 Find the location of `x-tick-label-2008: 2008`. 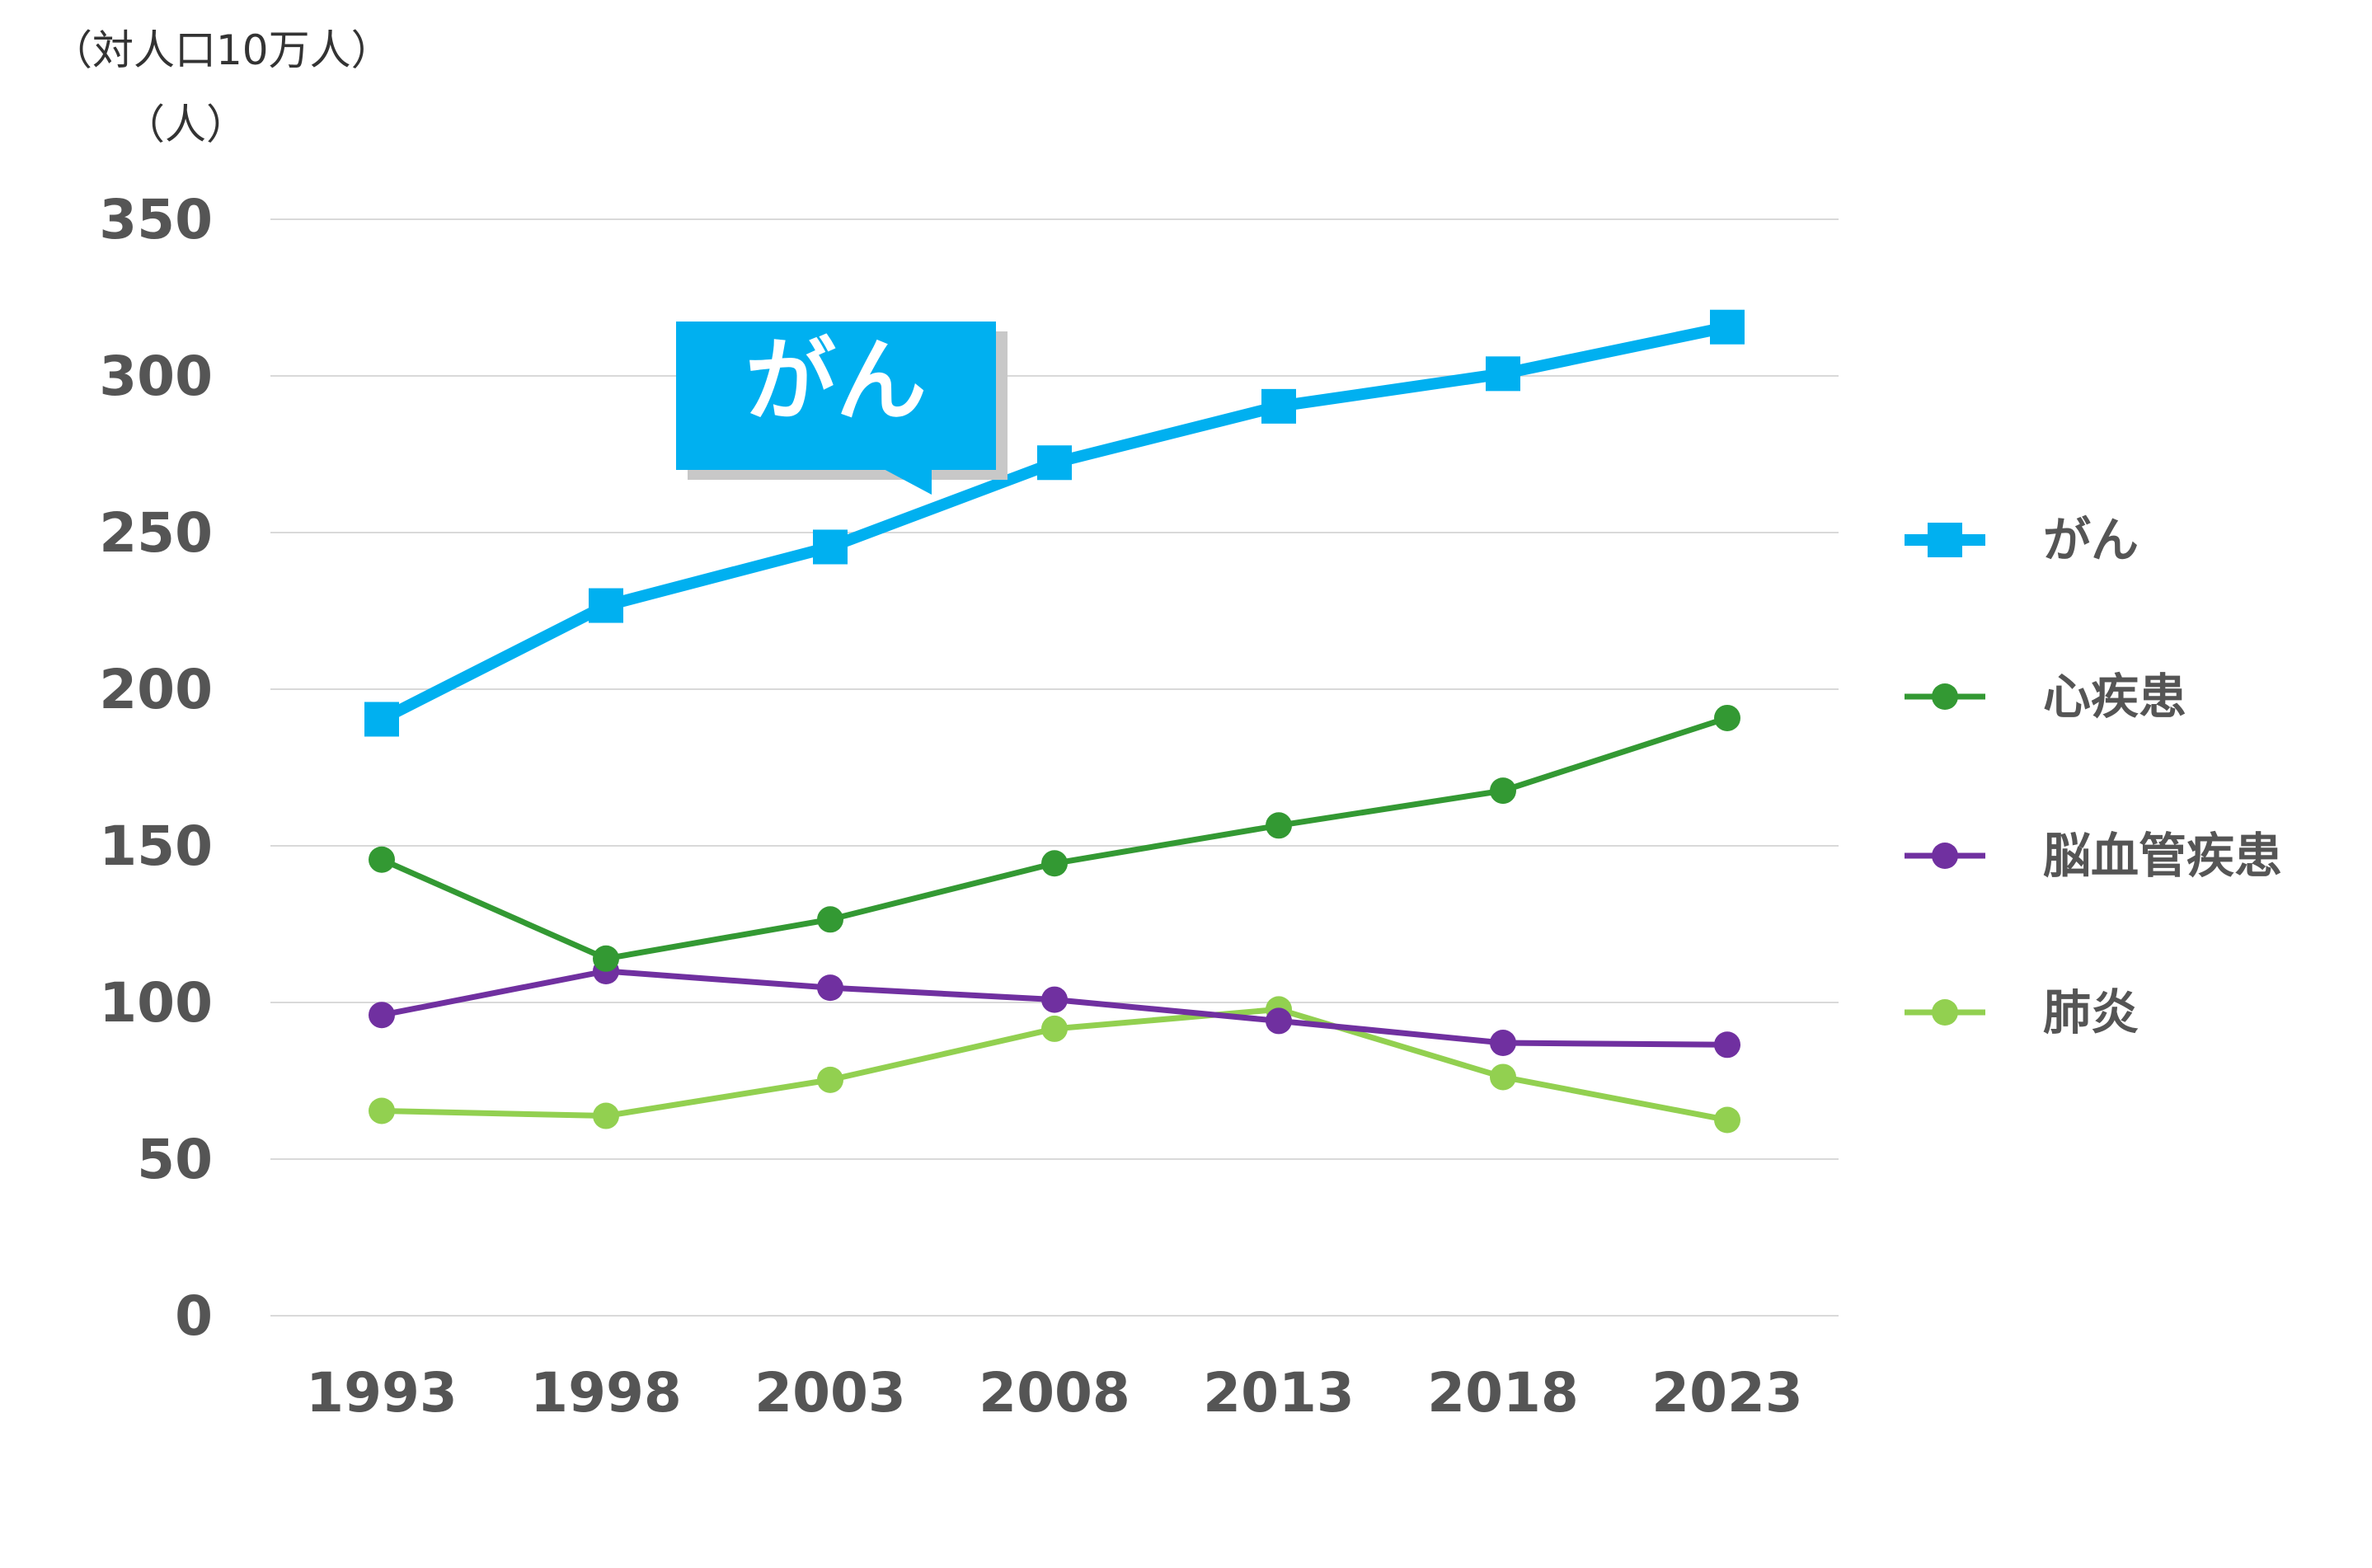

x-tick-label-2008: 2008 is located at coordinates (1054, 1393).